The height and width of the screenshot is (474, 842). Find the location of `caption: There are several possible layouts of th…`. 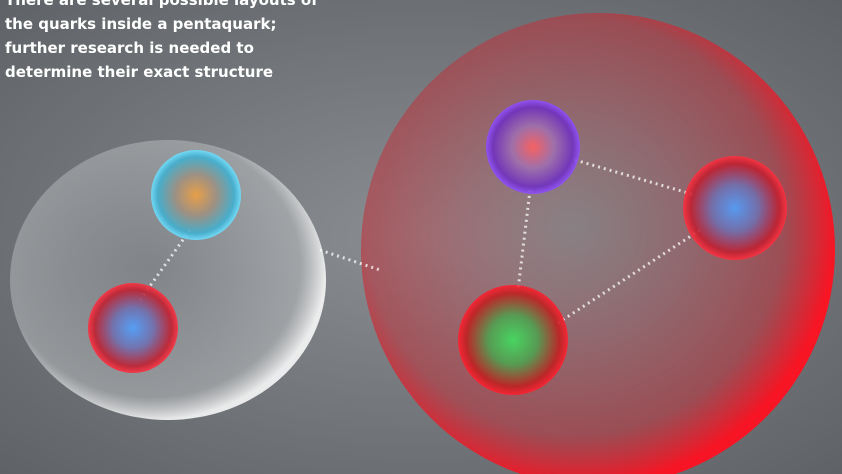

caption: There are several possible layouts of th… is located at coordinates (161, 40).